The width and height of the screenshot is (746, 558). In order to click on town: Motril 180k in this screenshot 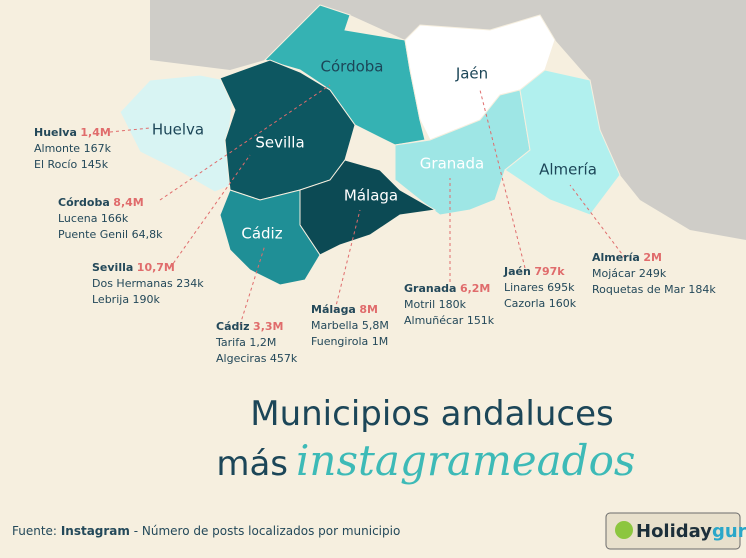, I will do `click(435, 304)`.